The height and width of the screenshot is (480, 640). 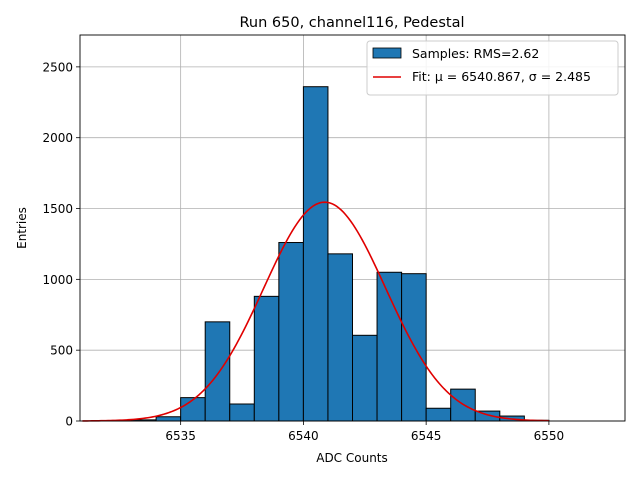 I want to click on y-tick-label-2: 1000, so click(x=57, y=280).